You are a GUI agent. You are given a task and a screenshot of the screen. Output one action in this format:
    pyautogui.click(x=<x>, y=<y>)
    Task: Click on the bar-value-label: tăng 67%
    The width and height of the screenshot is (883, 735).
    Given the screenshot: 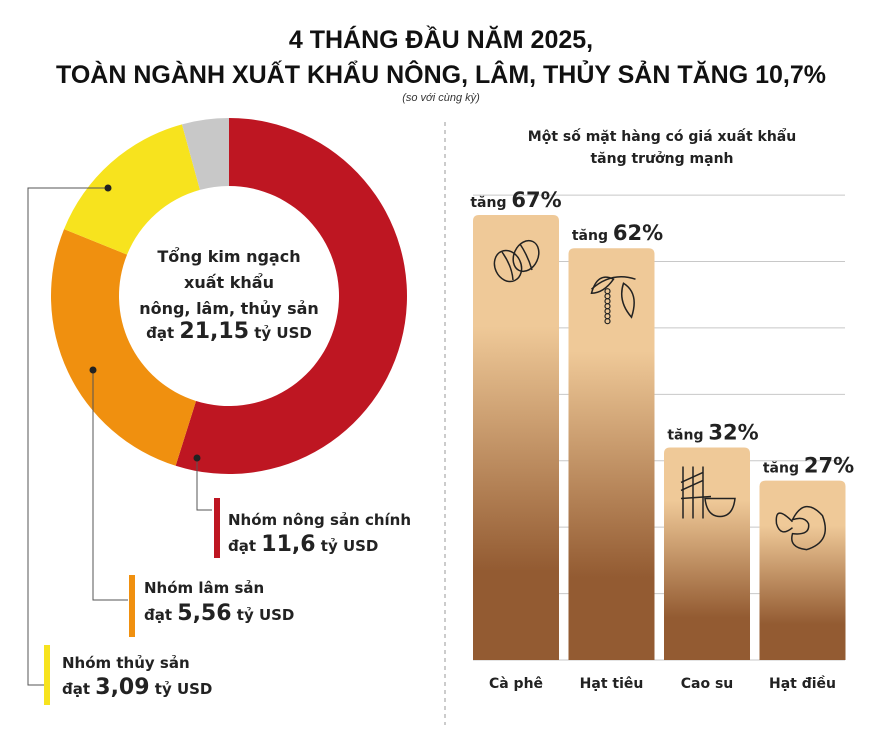 What is the action you would take?
    pyautogui.click(x=515, y=200)
    